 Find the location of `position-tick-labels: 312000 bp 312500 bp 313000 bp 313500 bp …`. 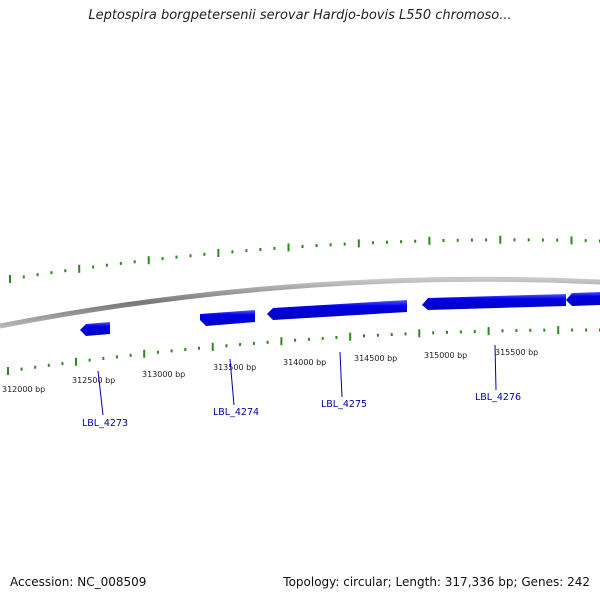

position-tick-labels: 312000 bp 312500 bp 313000 bp 313500 bp … is located at coordinates (270, 371).